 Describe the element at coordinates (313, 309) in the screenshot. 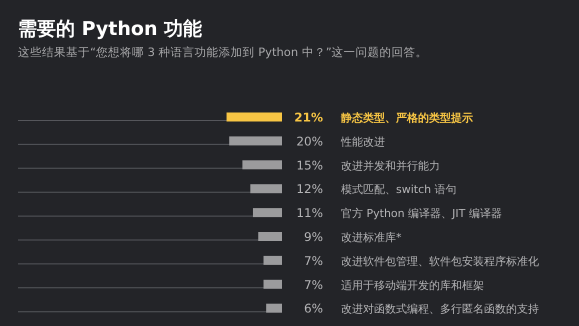

I see `value-label: 6%` at that location.